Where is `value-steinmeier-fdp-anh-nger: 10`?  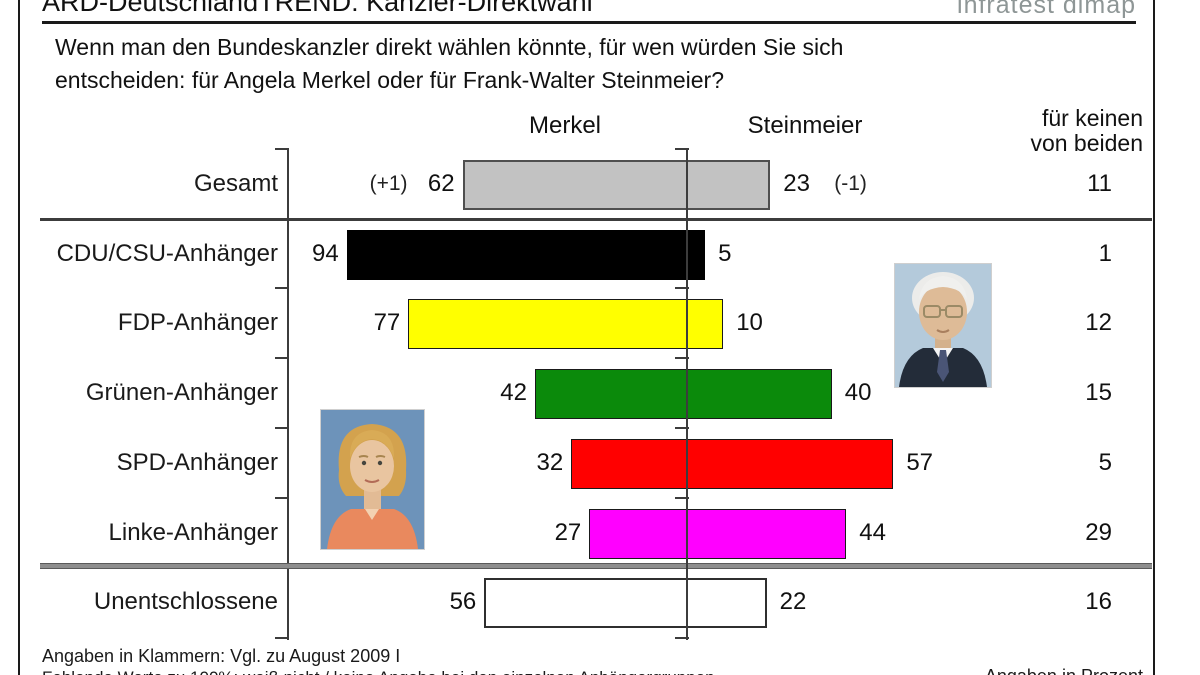
value-steinmeier-fdp-anh-nger: 10 is located at coordinates (749, 323).